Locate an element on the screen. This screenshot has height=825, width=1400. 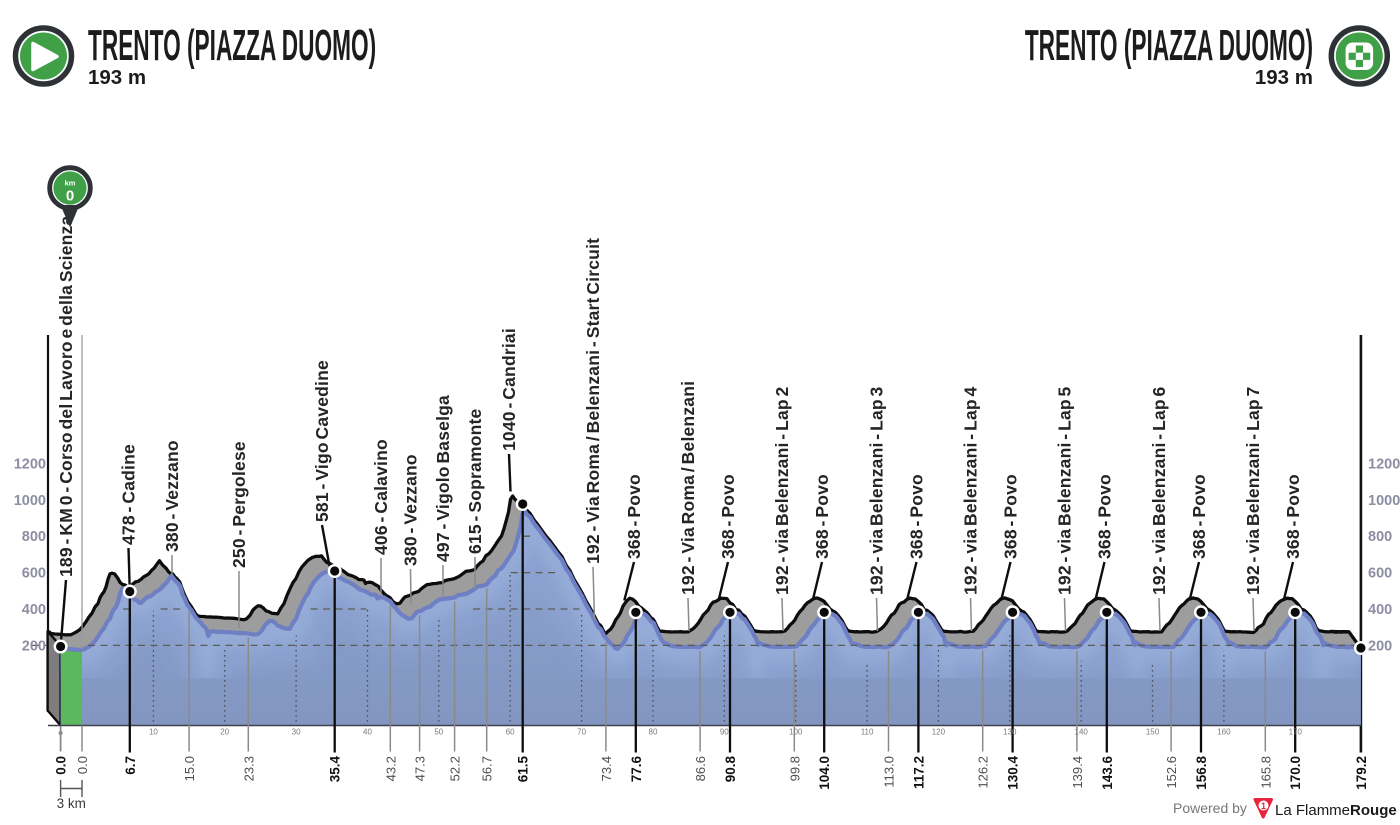
svg-text: 140 is located at coordinates (1082, 732).